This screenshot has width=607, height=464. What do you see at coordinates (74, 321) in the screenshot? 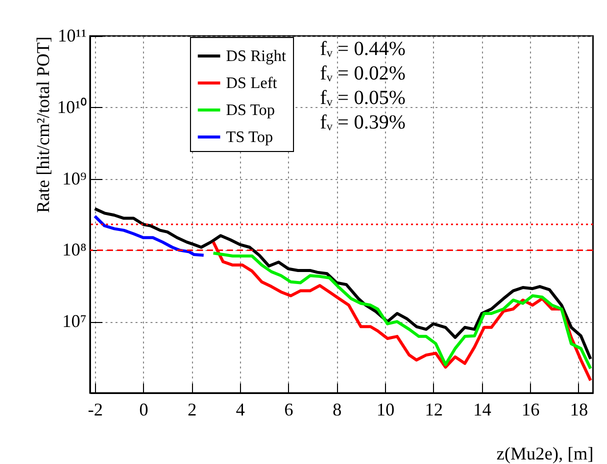
I see `y-tick-label: 10⁷` at bounding box center [74, 321].